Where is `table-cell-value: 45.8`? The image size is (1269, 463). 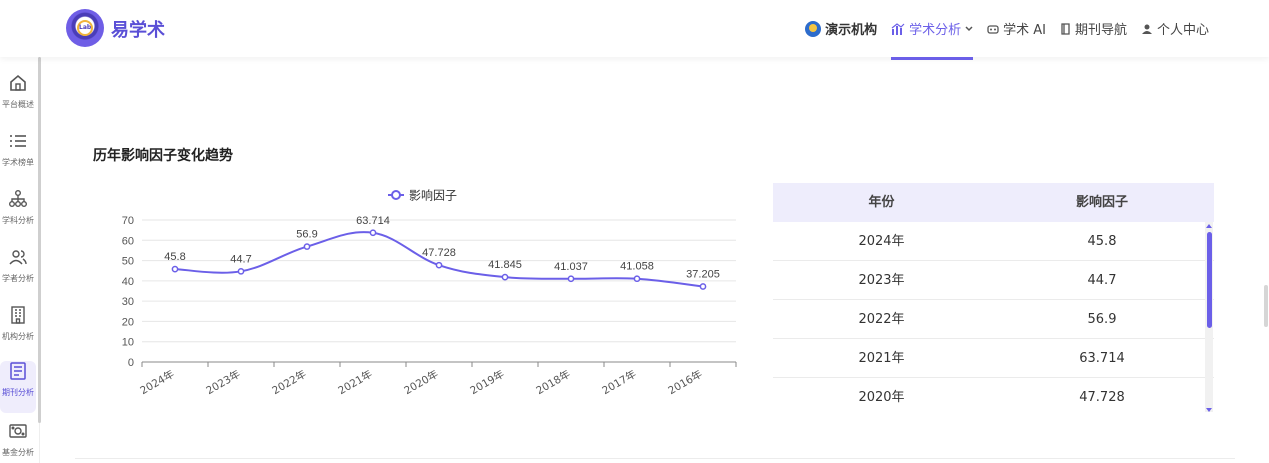 table-cell-value: 45.8 is located at coordinates (1102, 241).